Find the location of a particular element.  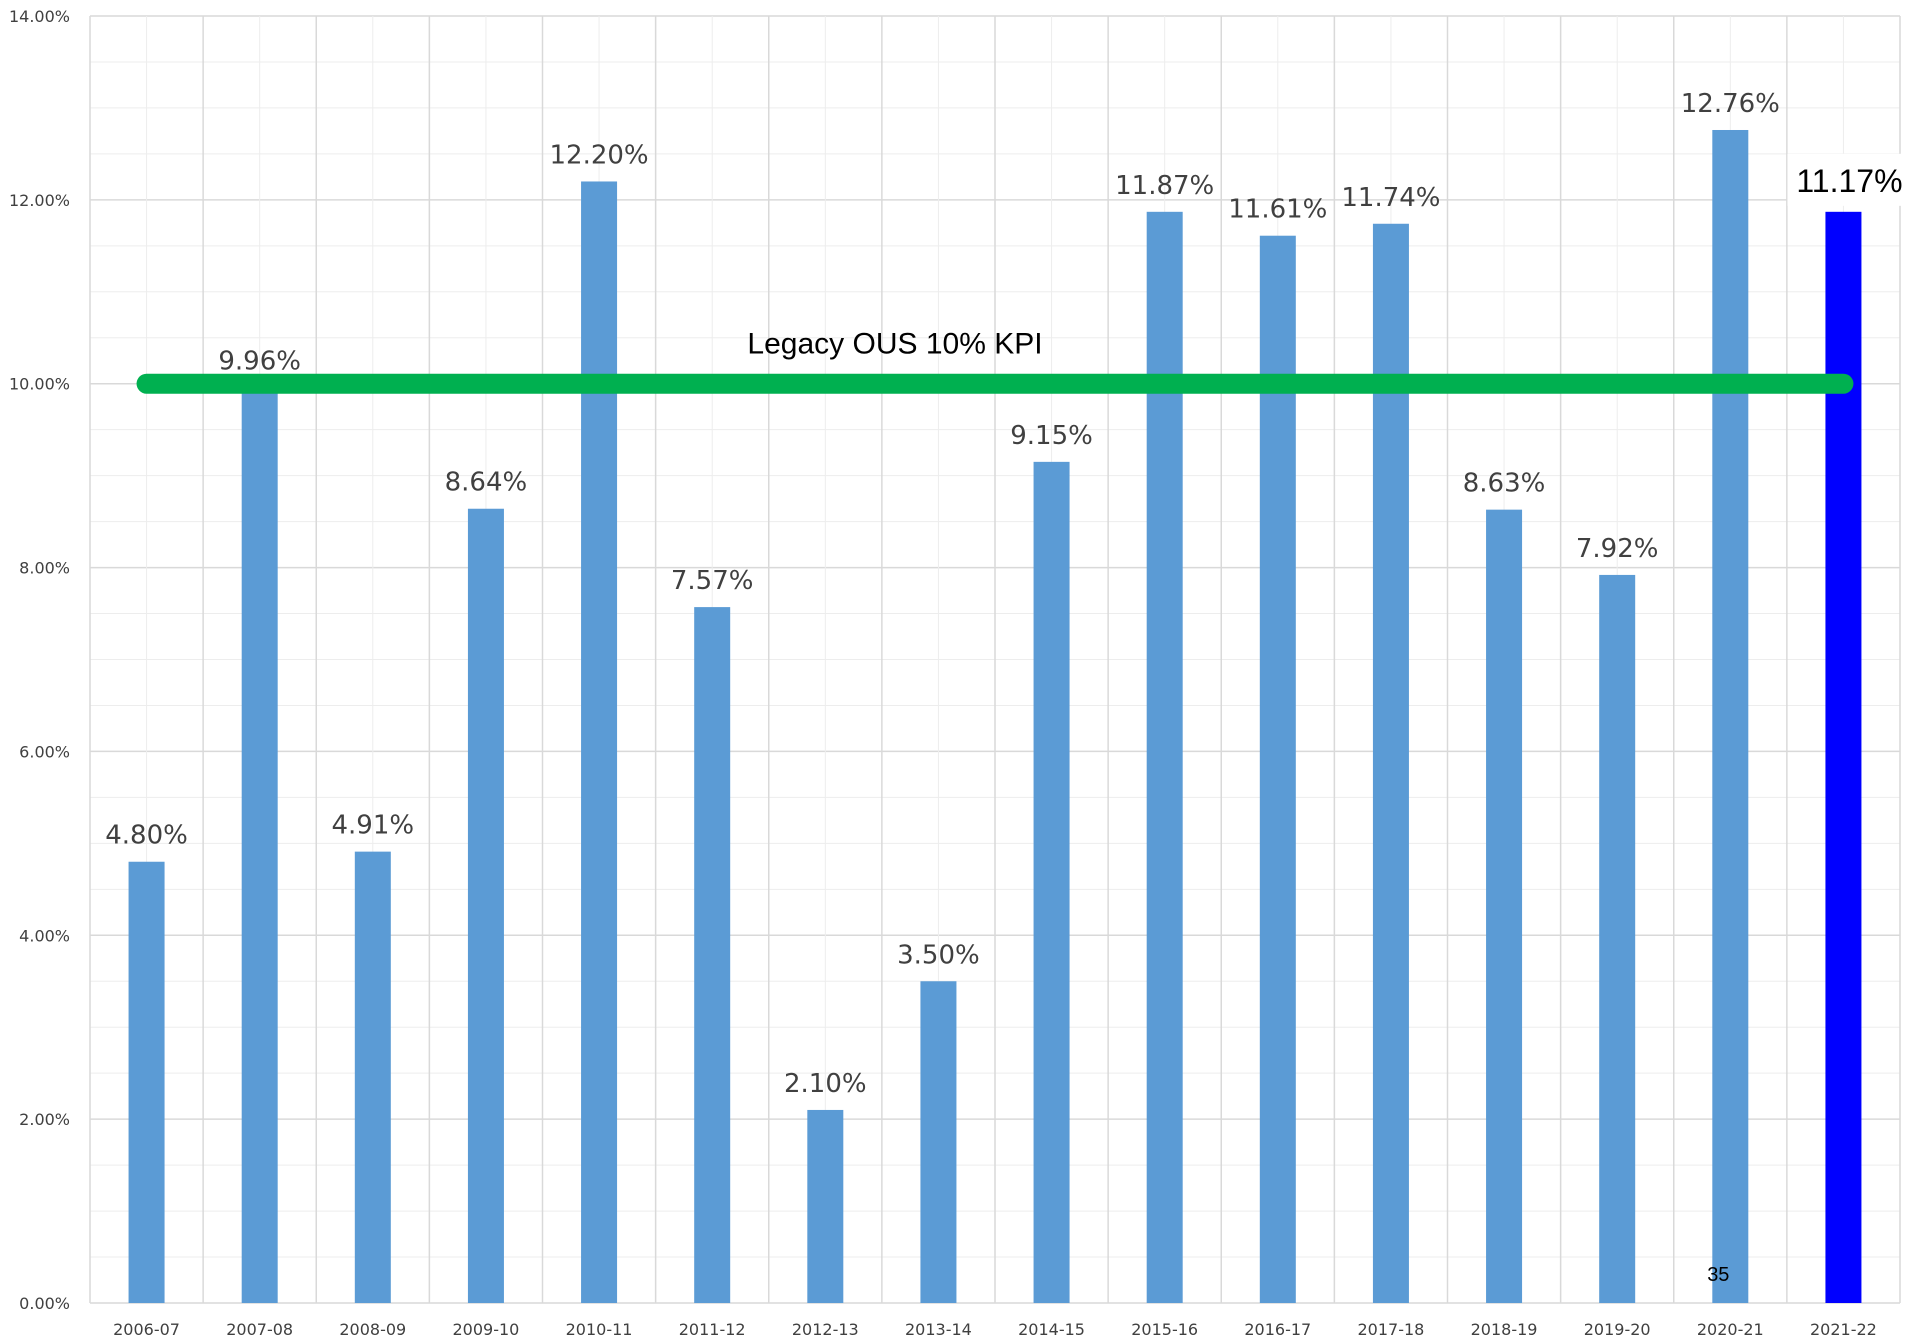

x-tick-label: 2010-11 is located at coordinates (599, 1329).